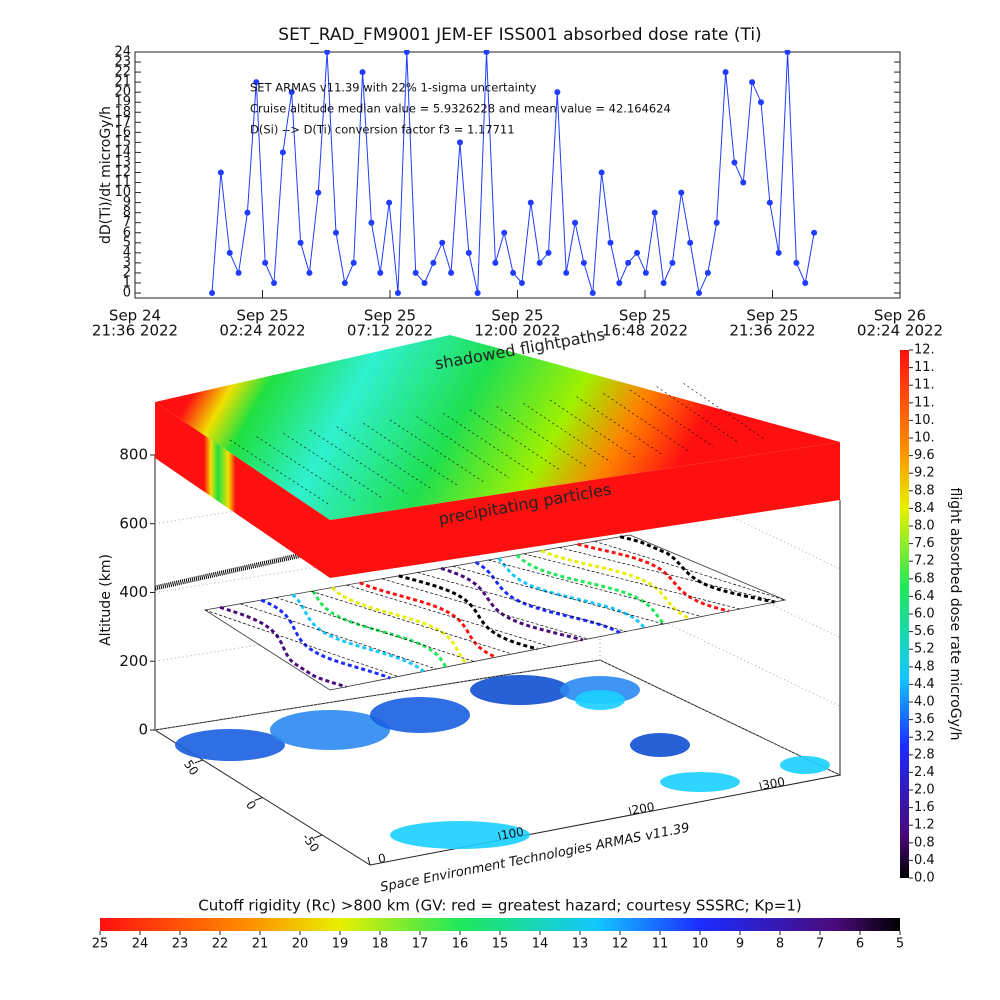  I want to click on x-tick-label: 16:48 2022, so click(645, 331).